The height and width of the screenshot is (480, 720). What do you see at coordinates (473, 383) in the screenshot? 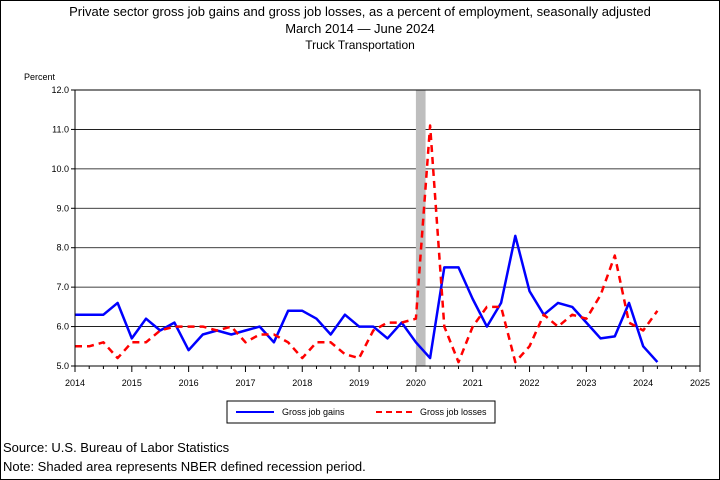
I see `x-tick-label: 2021` at bounding box center [473, 383].